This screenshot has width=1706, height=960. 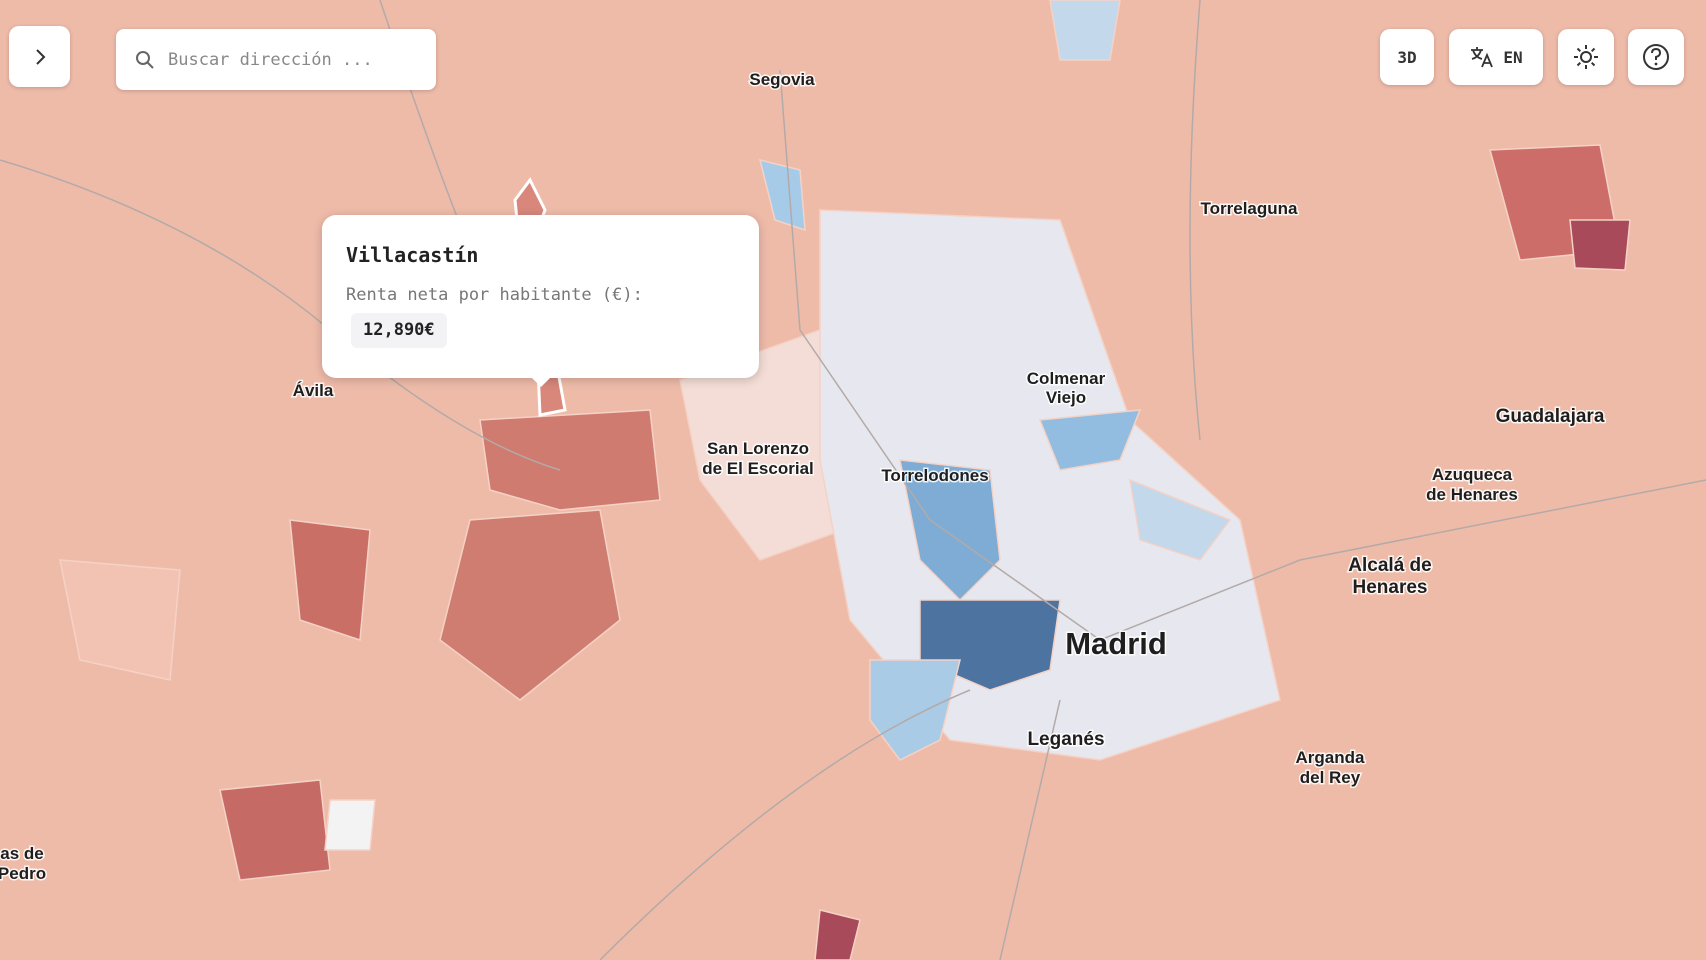 I want to click on tooltip-value: 12,890€, so click(x=399, y=330).